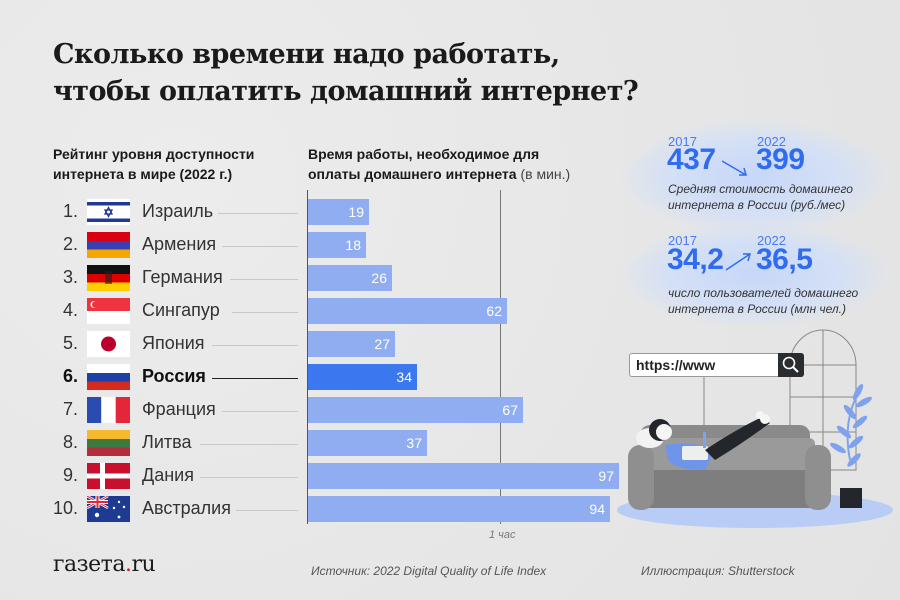 The image size is (900, 600). I want to click on rank-number: 9., so click(70, 475).